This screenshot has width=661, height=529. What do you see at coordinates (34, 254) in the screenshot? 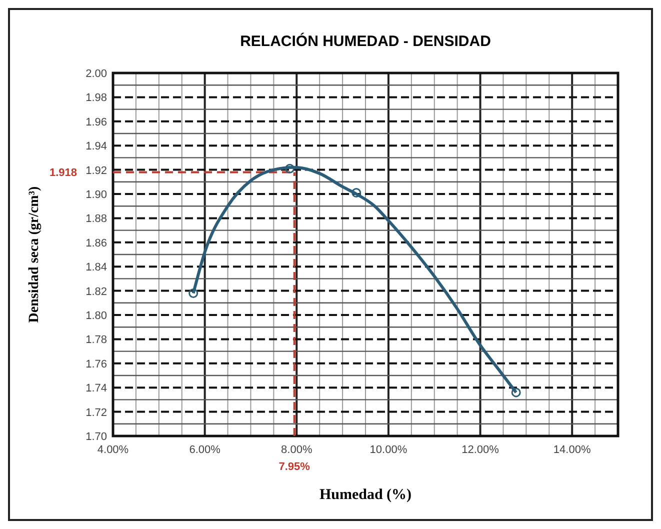
I see `y-axis-title: Densidad seca (gr/cm³)` at bounding box center [34, 254].